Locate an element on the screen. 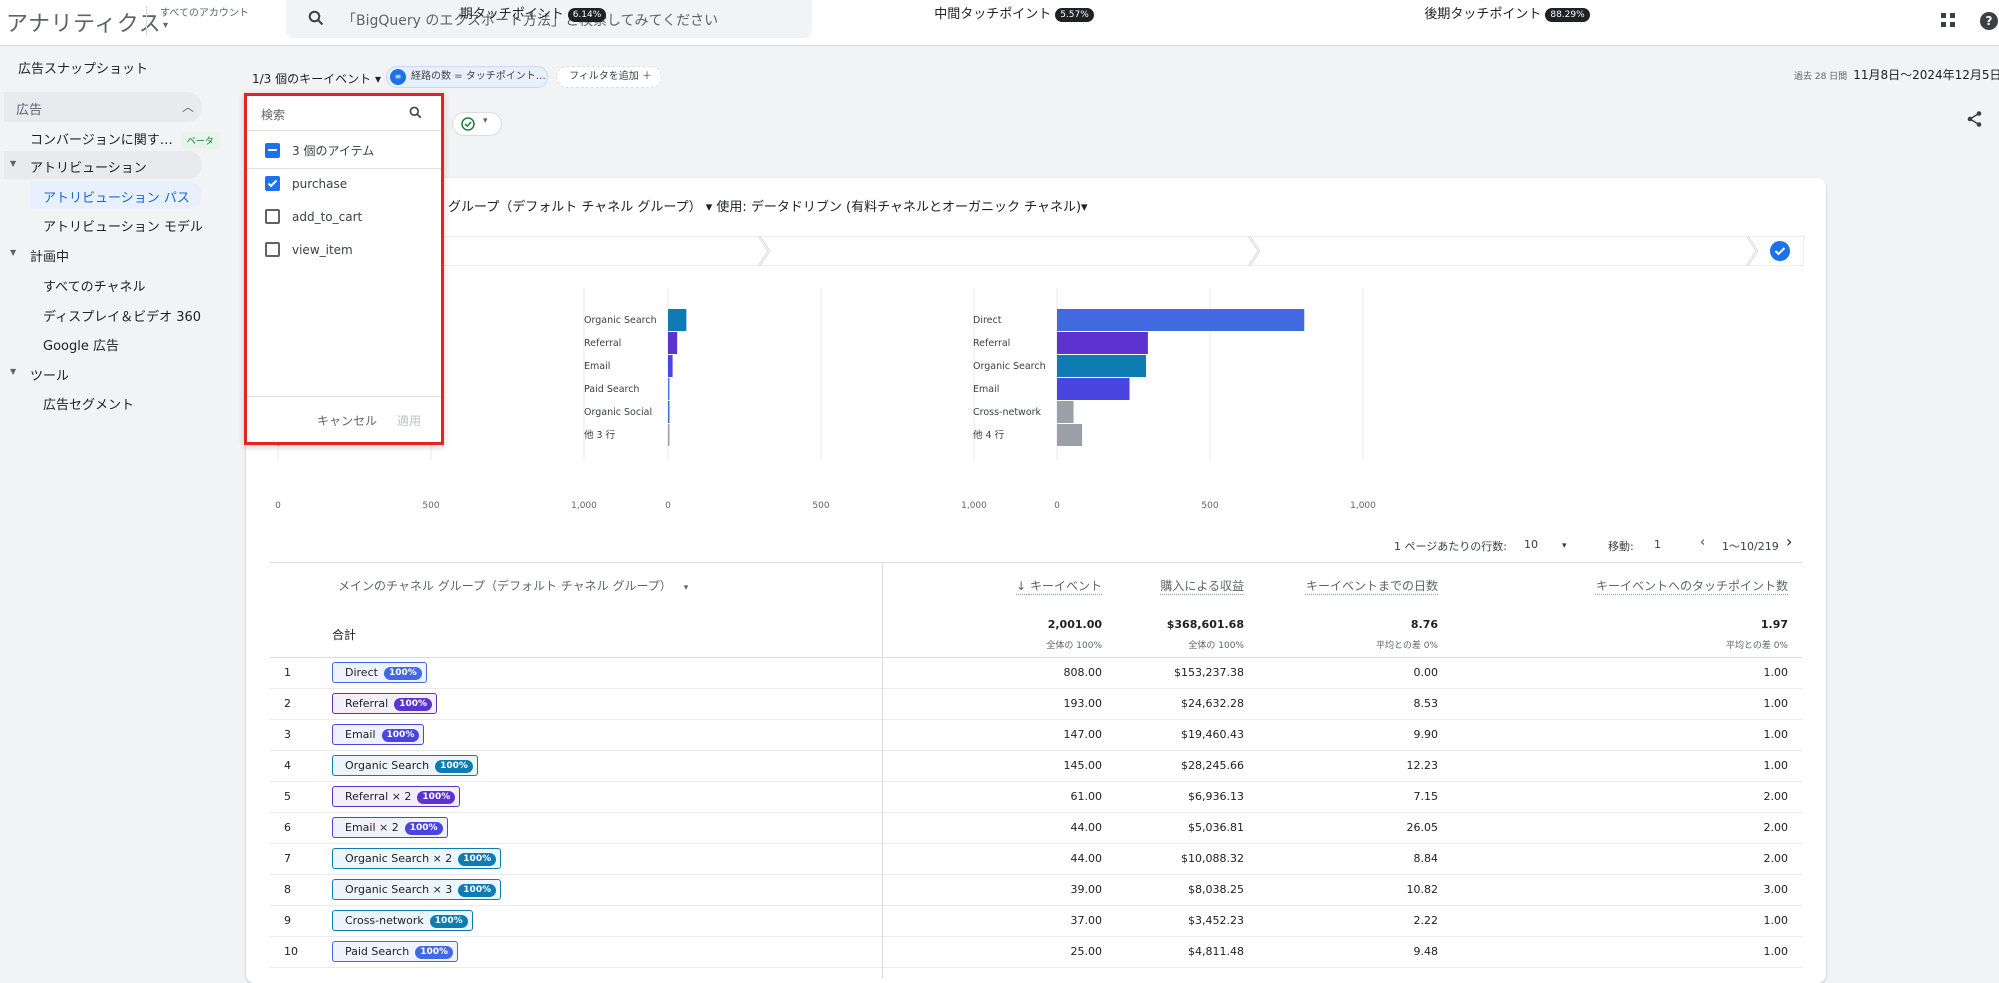  option-purchase: purchase is located at coordinates (306, 183).